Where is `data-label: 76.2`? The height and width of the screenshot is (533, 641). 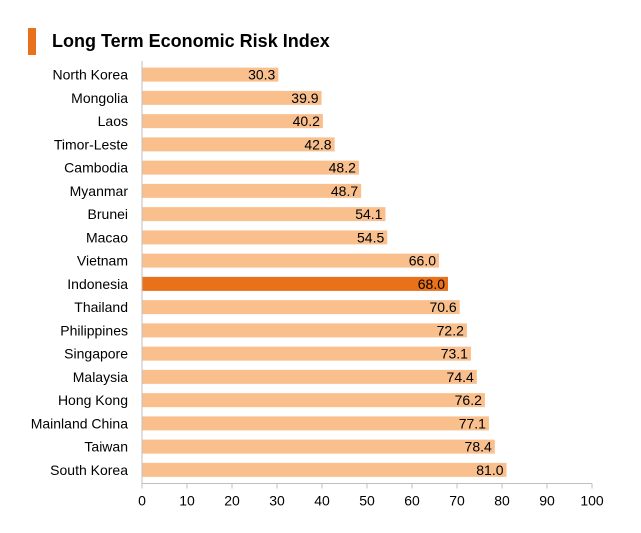
data-label: 76.2 is located at coordinates (468, 400).